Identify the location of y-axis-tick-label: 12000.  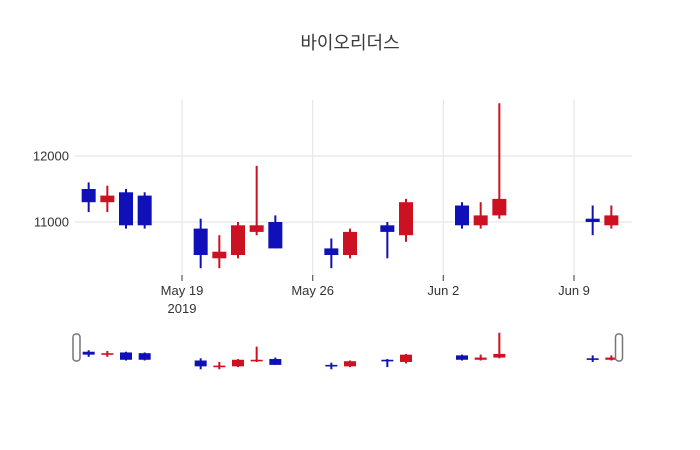
(51, 156).